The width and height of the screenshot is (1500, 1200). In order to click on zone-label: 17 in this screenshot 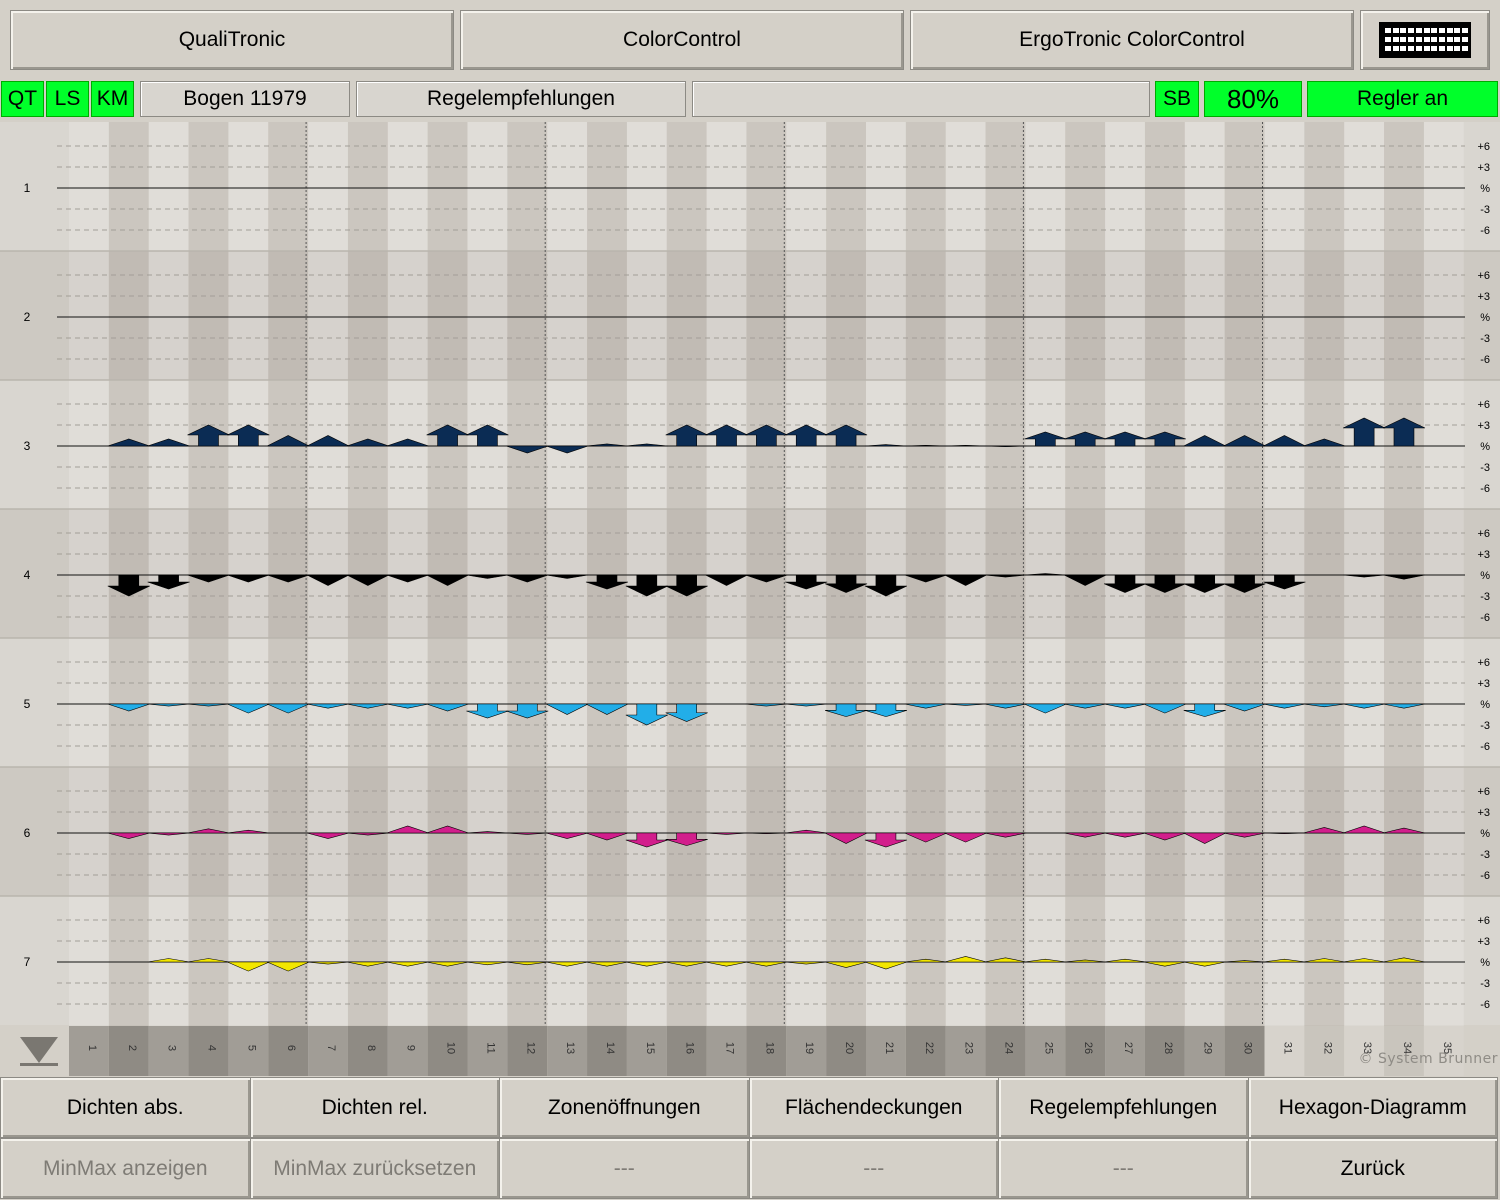, I will do `click(730, 1048)`.